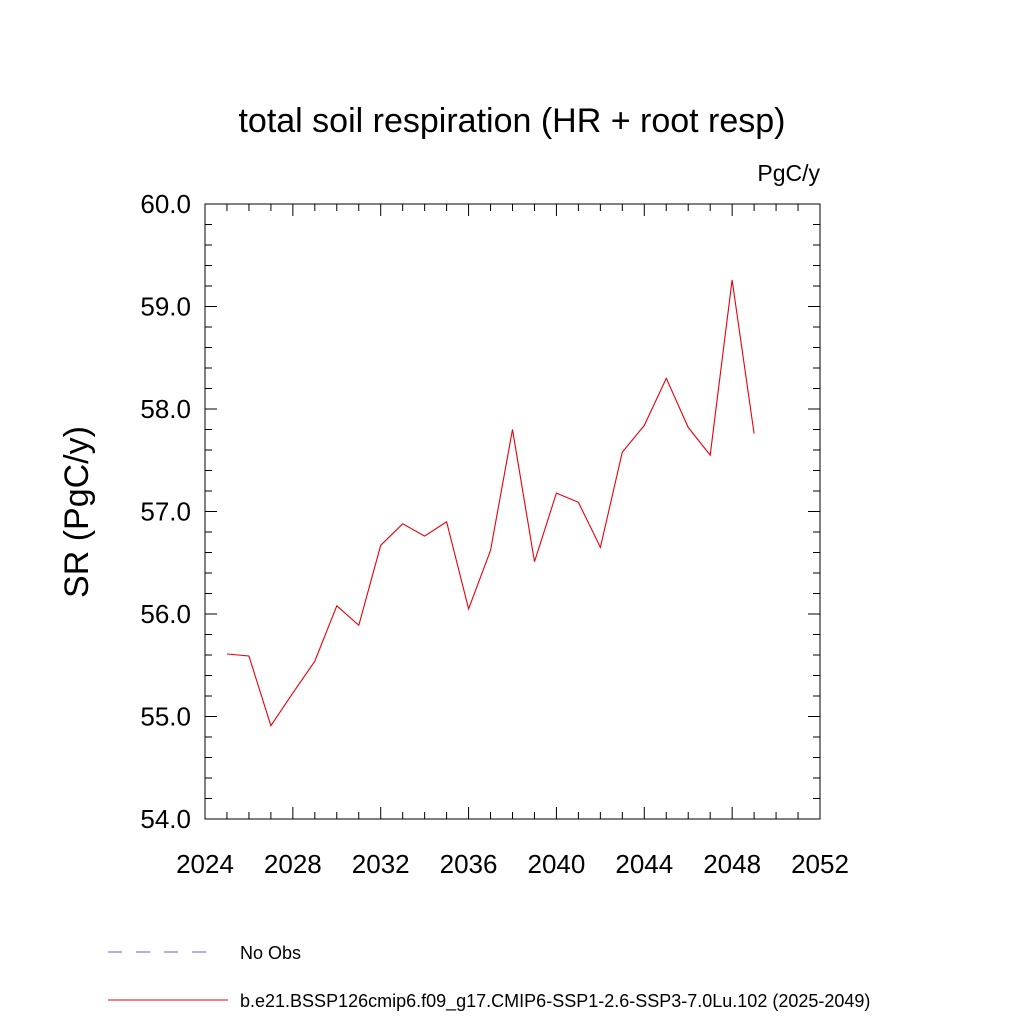 The height and width of the screenshot is (1024, 1024). What do you see at coordinates (511, 121) in the screenshot?
I see `chart-title: total soil respiration (HR + root resp)` at bounding box center [511, 121].